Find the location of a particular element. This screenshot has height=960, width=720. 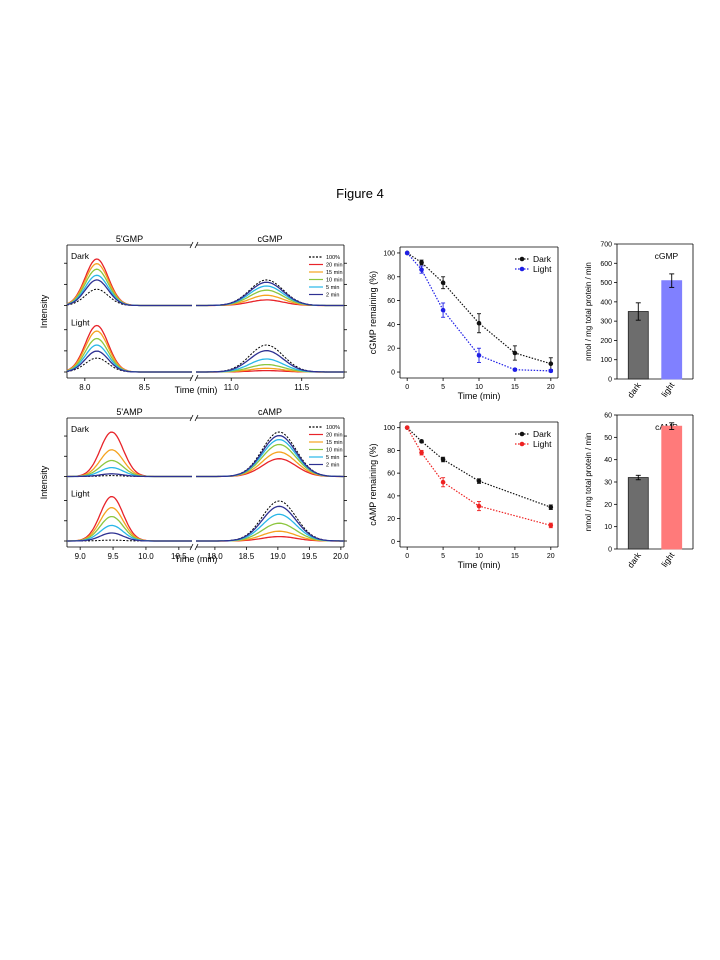

axis-break-gap is located at coordinates (194, 418).